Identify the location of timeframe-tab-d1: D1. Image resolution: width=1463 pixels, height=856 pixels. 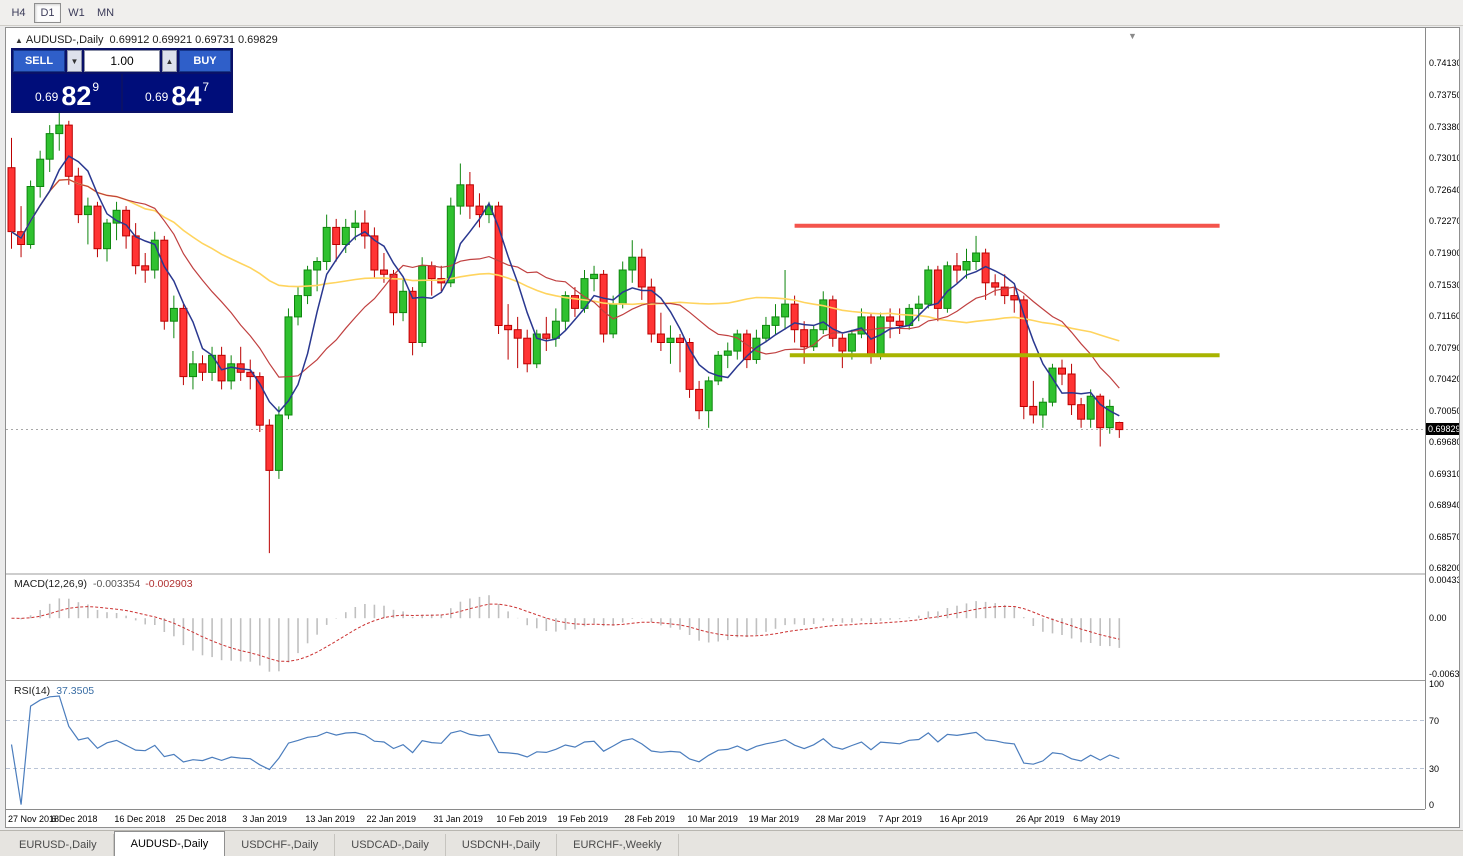
(47, 12).